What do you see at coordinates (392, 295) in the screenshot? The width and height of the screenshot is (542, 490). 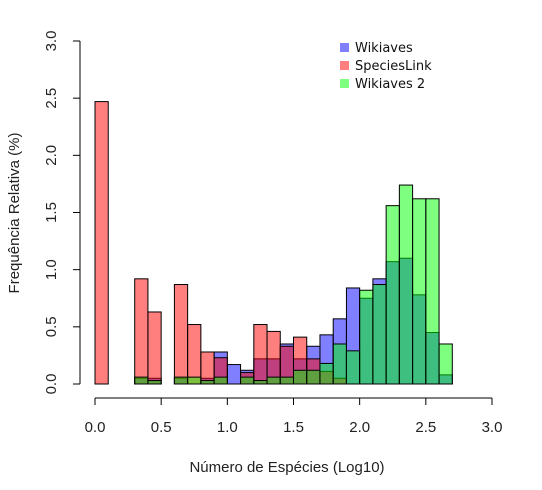 I see `bar-wikiaves-2-2.2` at bounding box center [392, 295].